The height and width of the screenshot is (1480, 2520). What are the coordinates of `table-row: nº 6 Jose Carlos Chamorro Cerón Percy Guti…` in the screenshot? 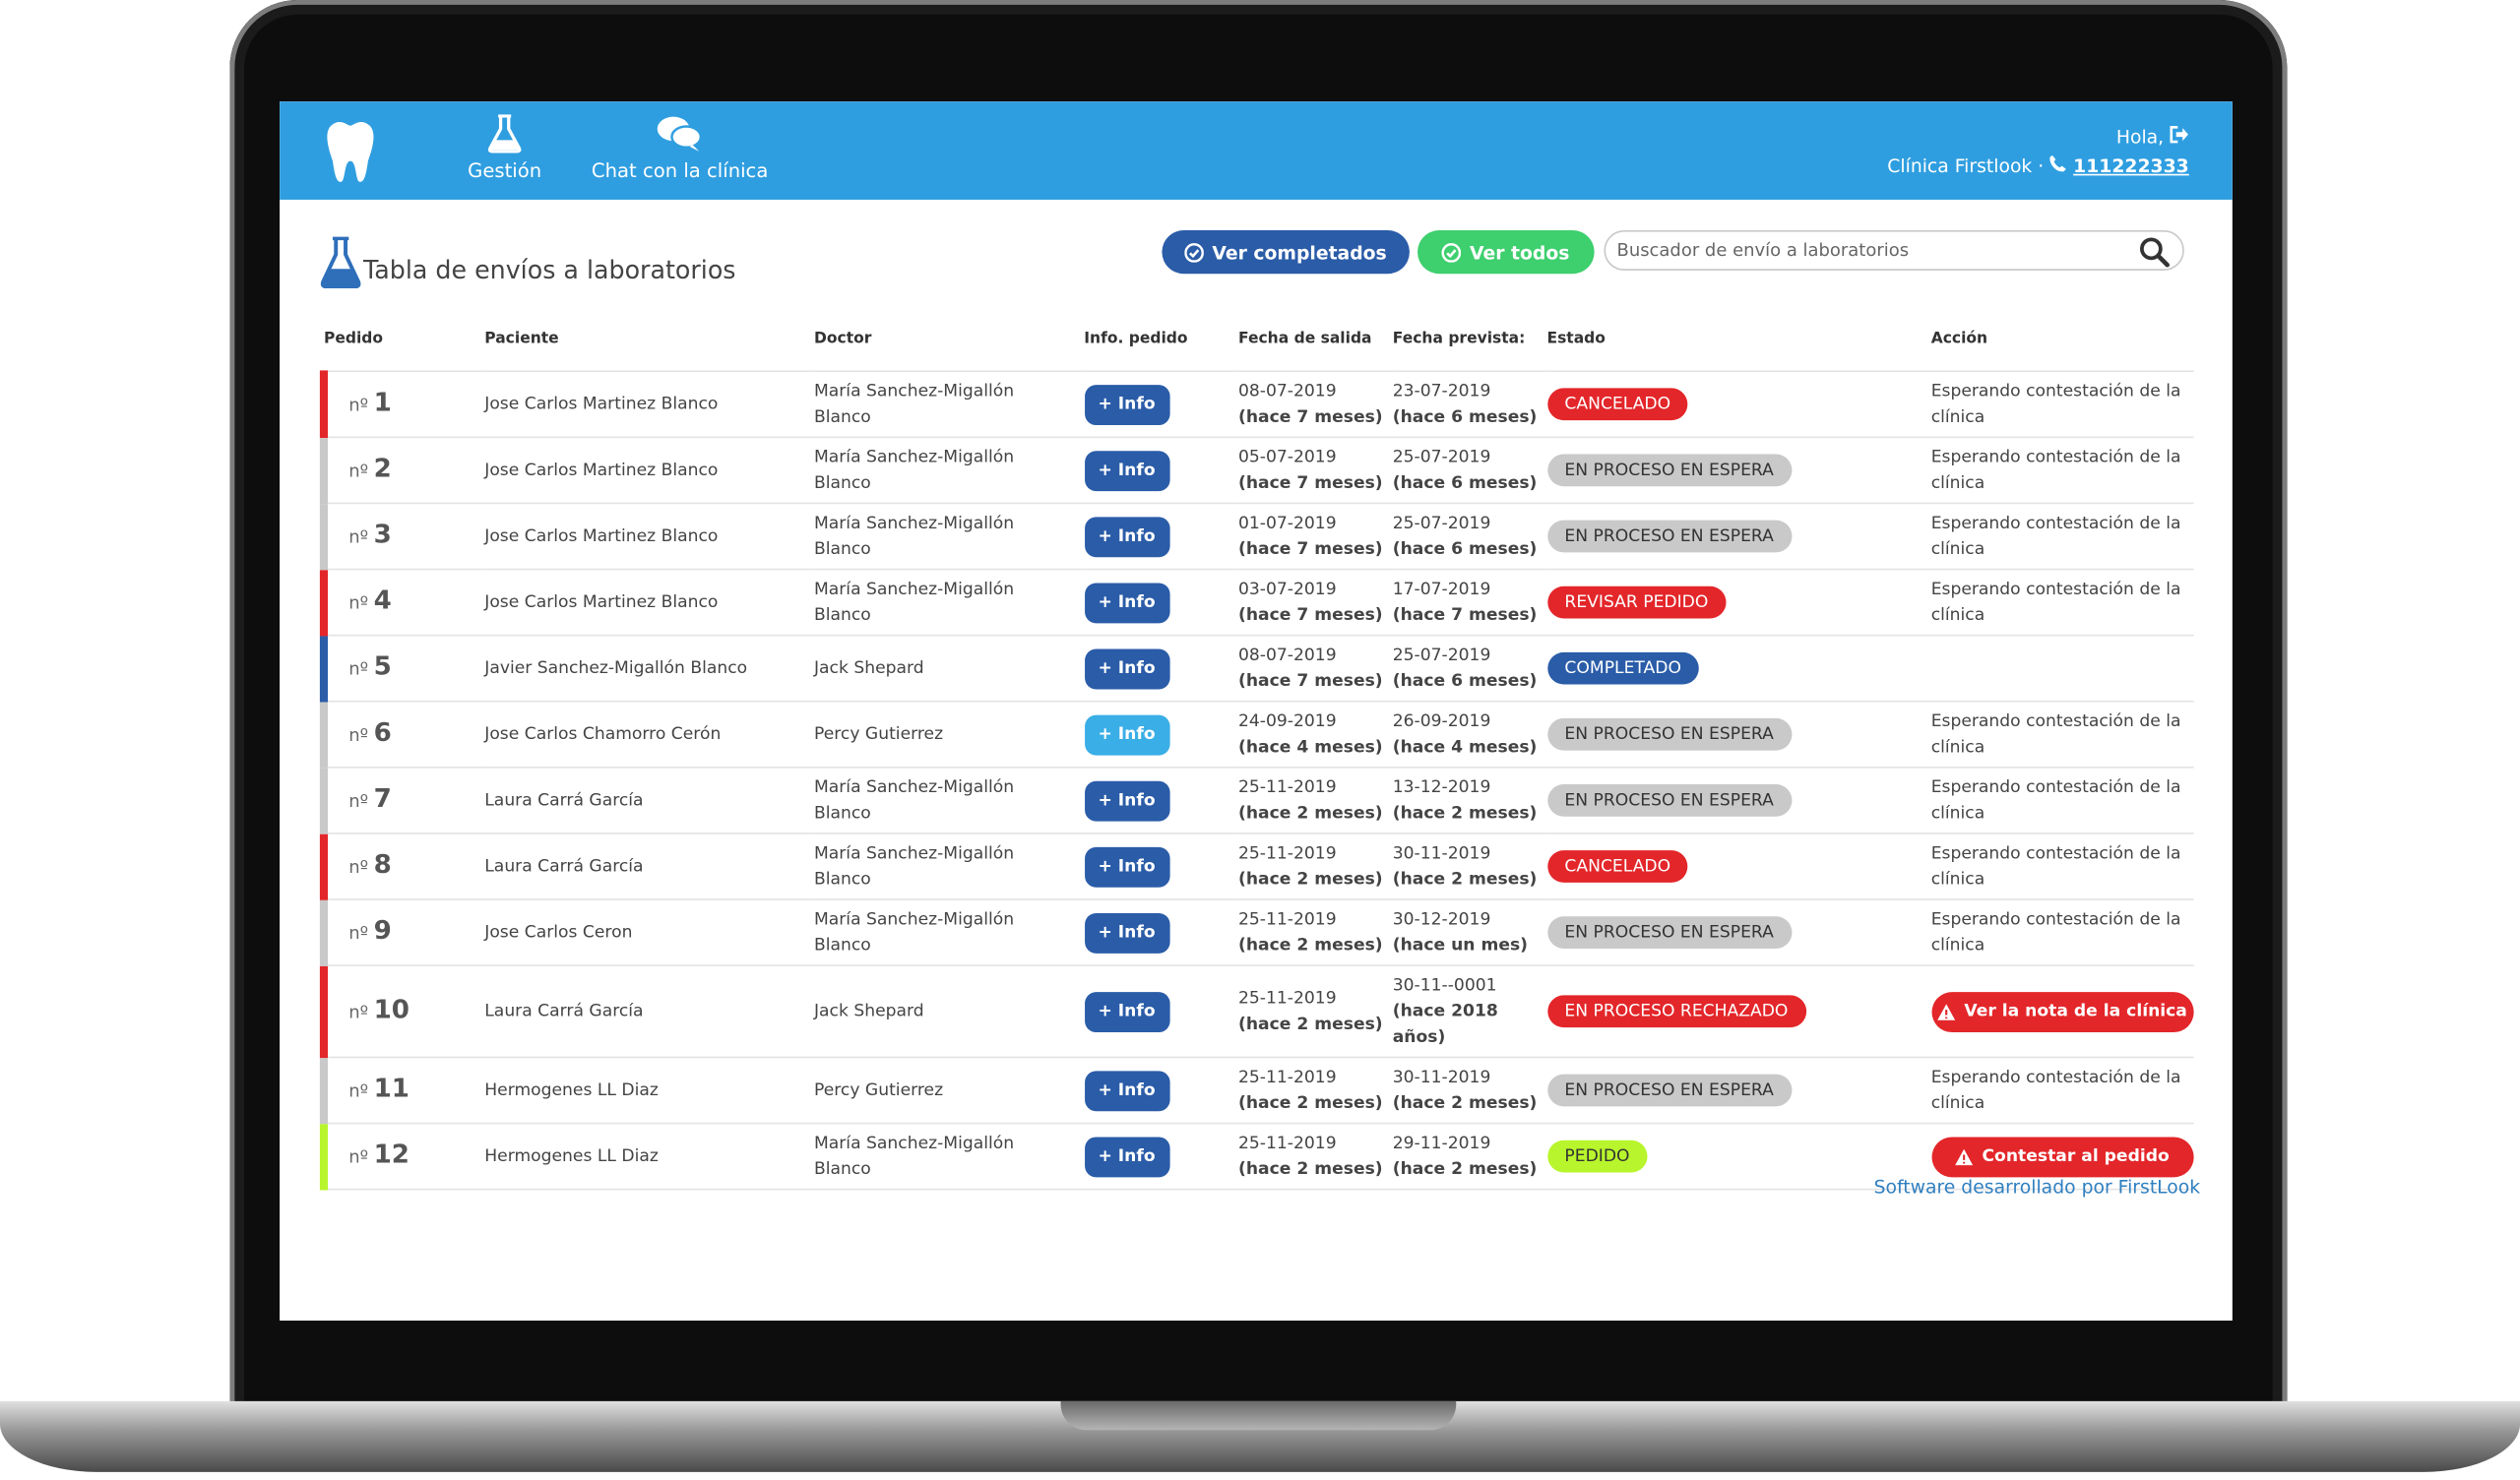 It's located at (1256, 735).